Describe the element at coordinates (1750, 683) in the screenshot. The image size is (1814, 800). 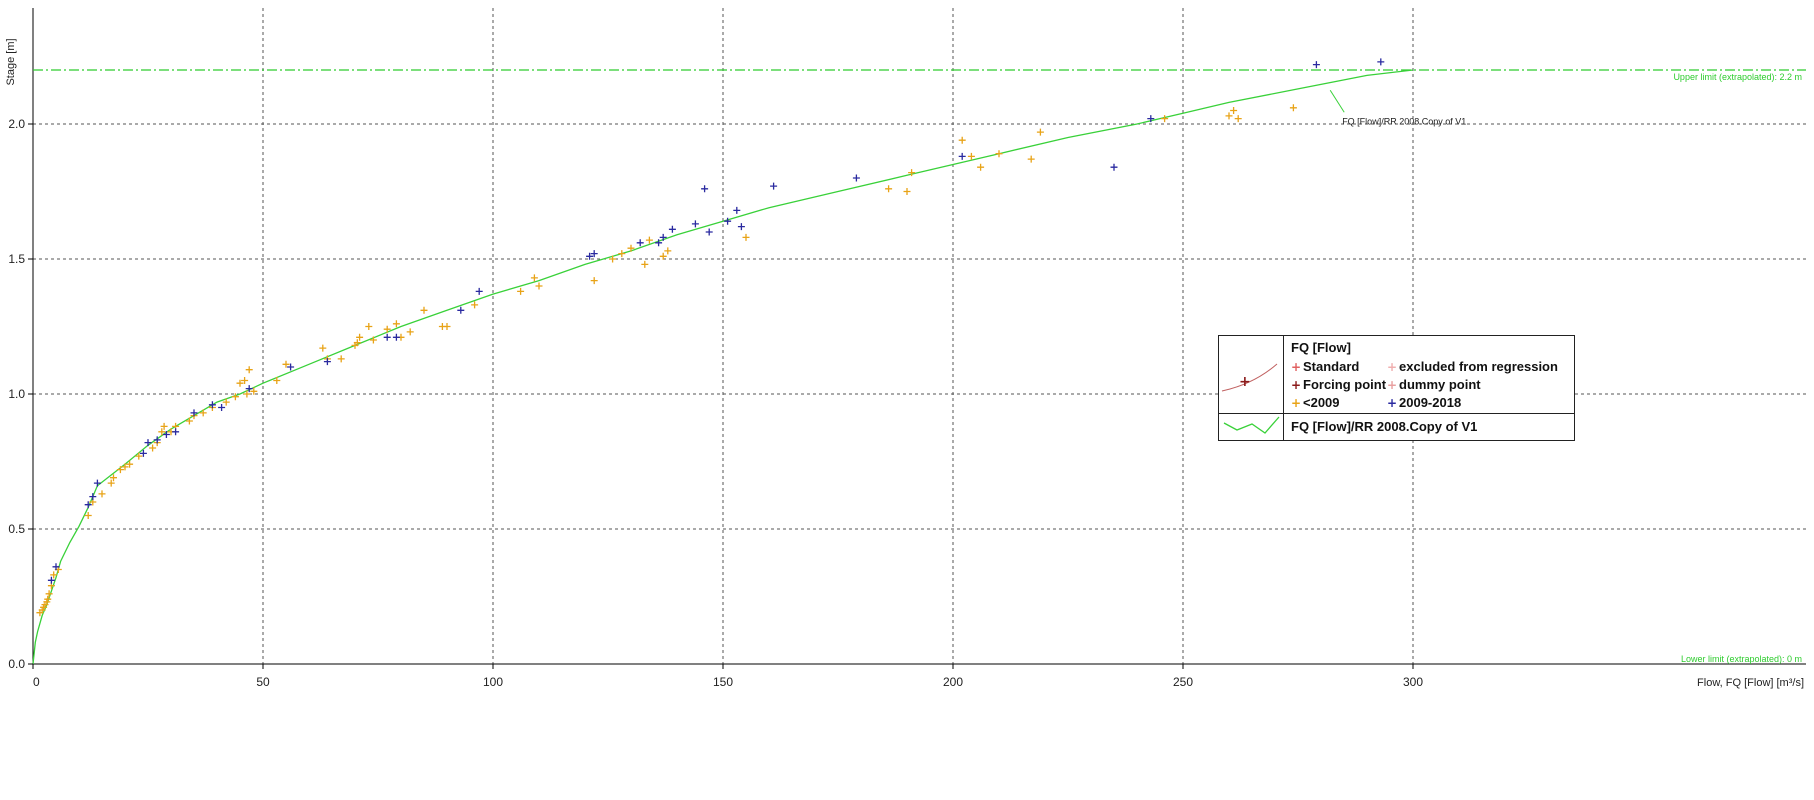
I see `x-axis-label: Flow, FQ [Flow] [m³/s]` at that location.